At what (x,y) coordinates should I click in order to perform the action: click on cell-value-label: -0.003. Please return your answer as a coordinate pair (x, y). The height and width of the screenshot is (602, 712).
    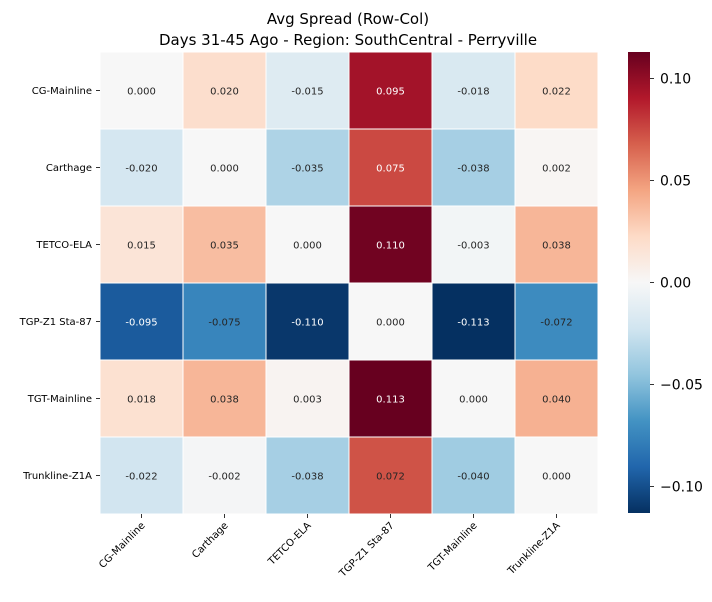
    Looking at the image, I should click on (473, 246).